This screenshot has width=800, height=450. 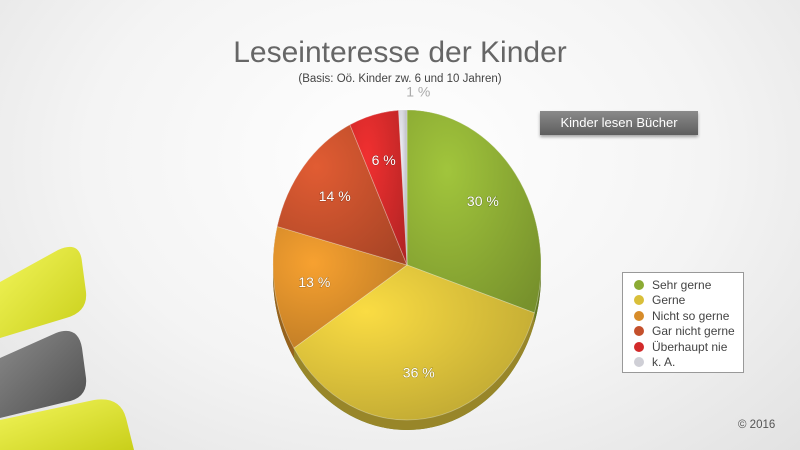 I want to click on pie-label-gerne: 36 %, so click(x=419, y=373).